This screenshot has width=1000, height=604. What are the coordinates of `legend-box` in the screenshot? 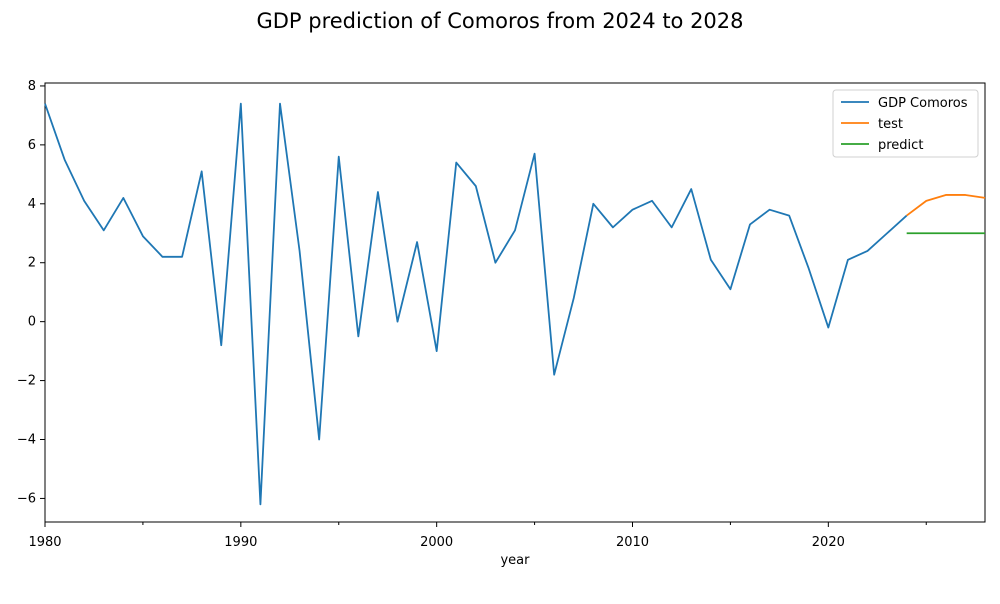 It's located at (905, 123).